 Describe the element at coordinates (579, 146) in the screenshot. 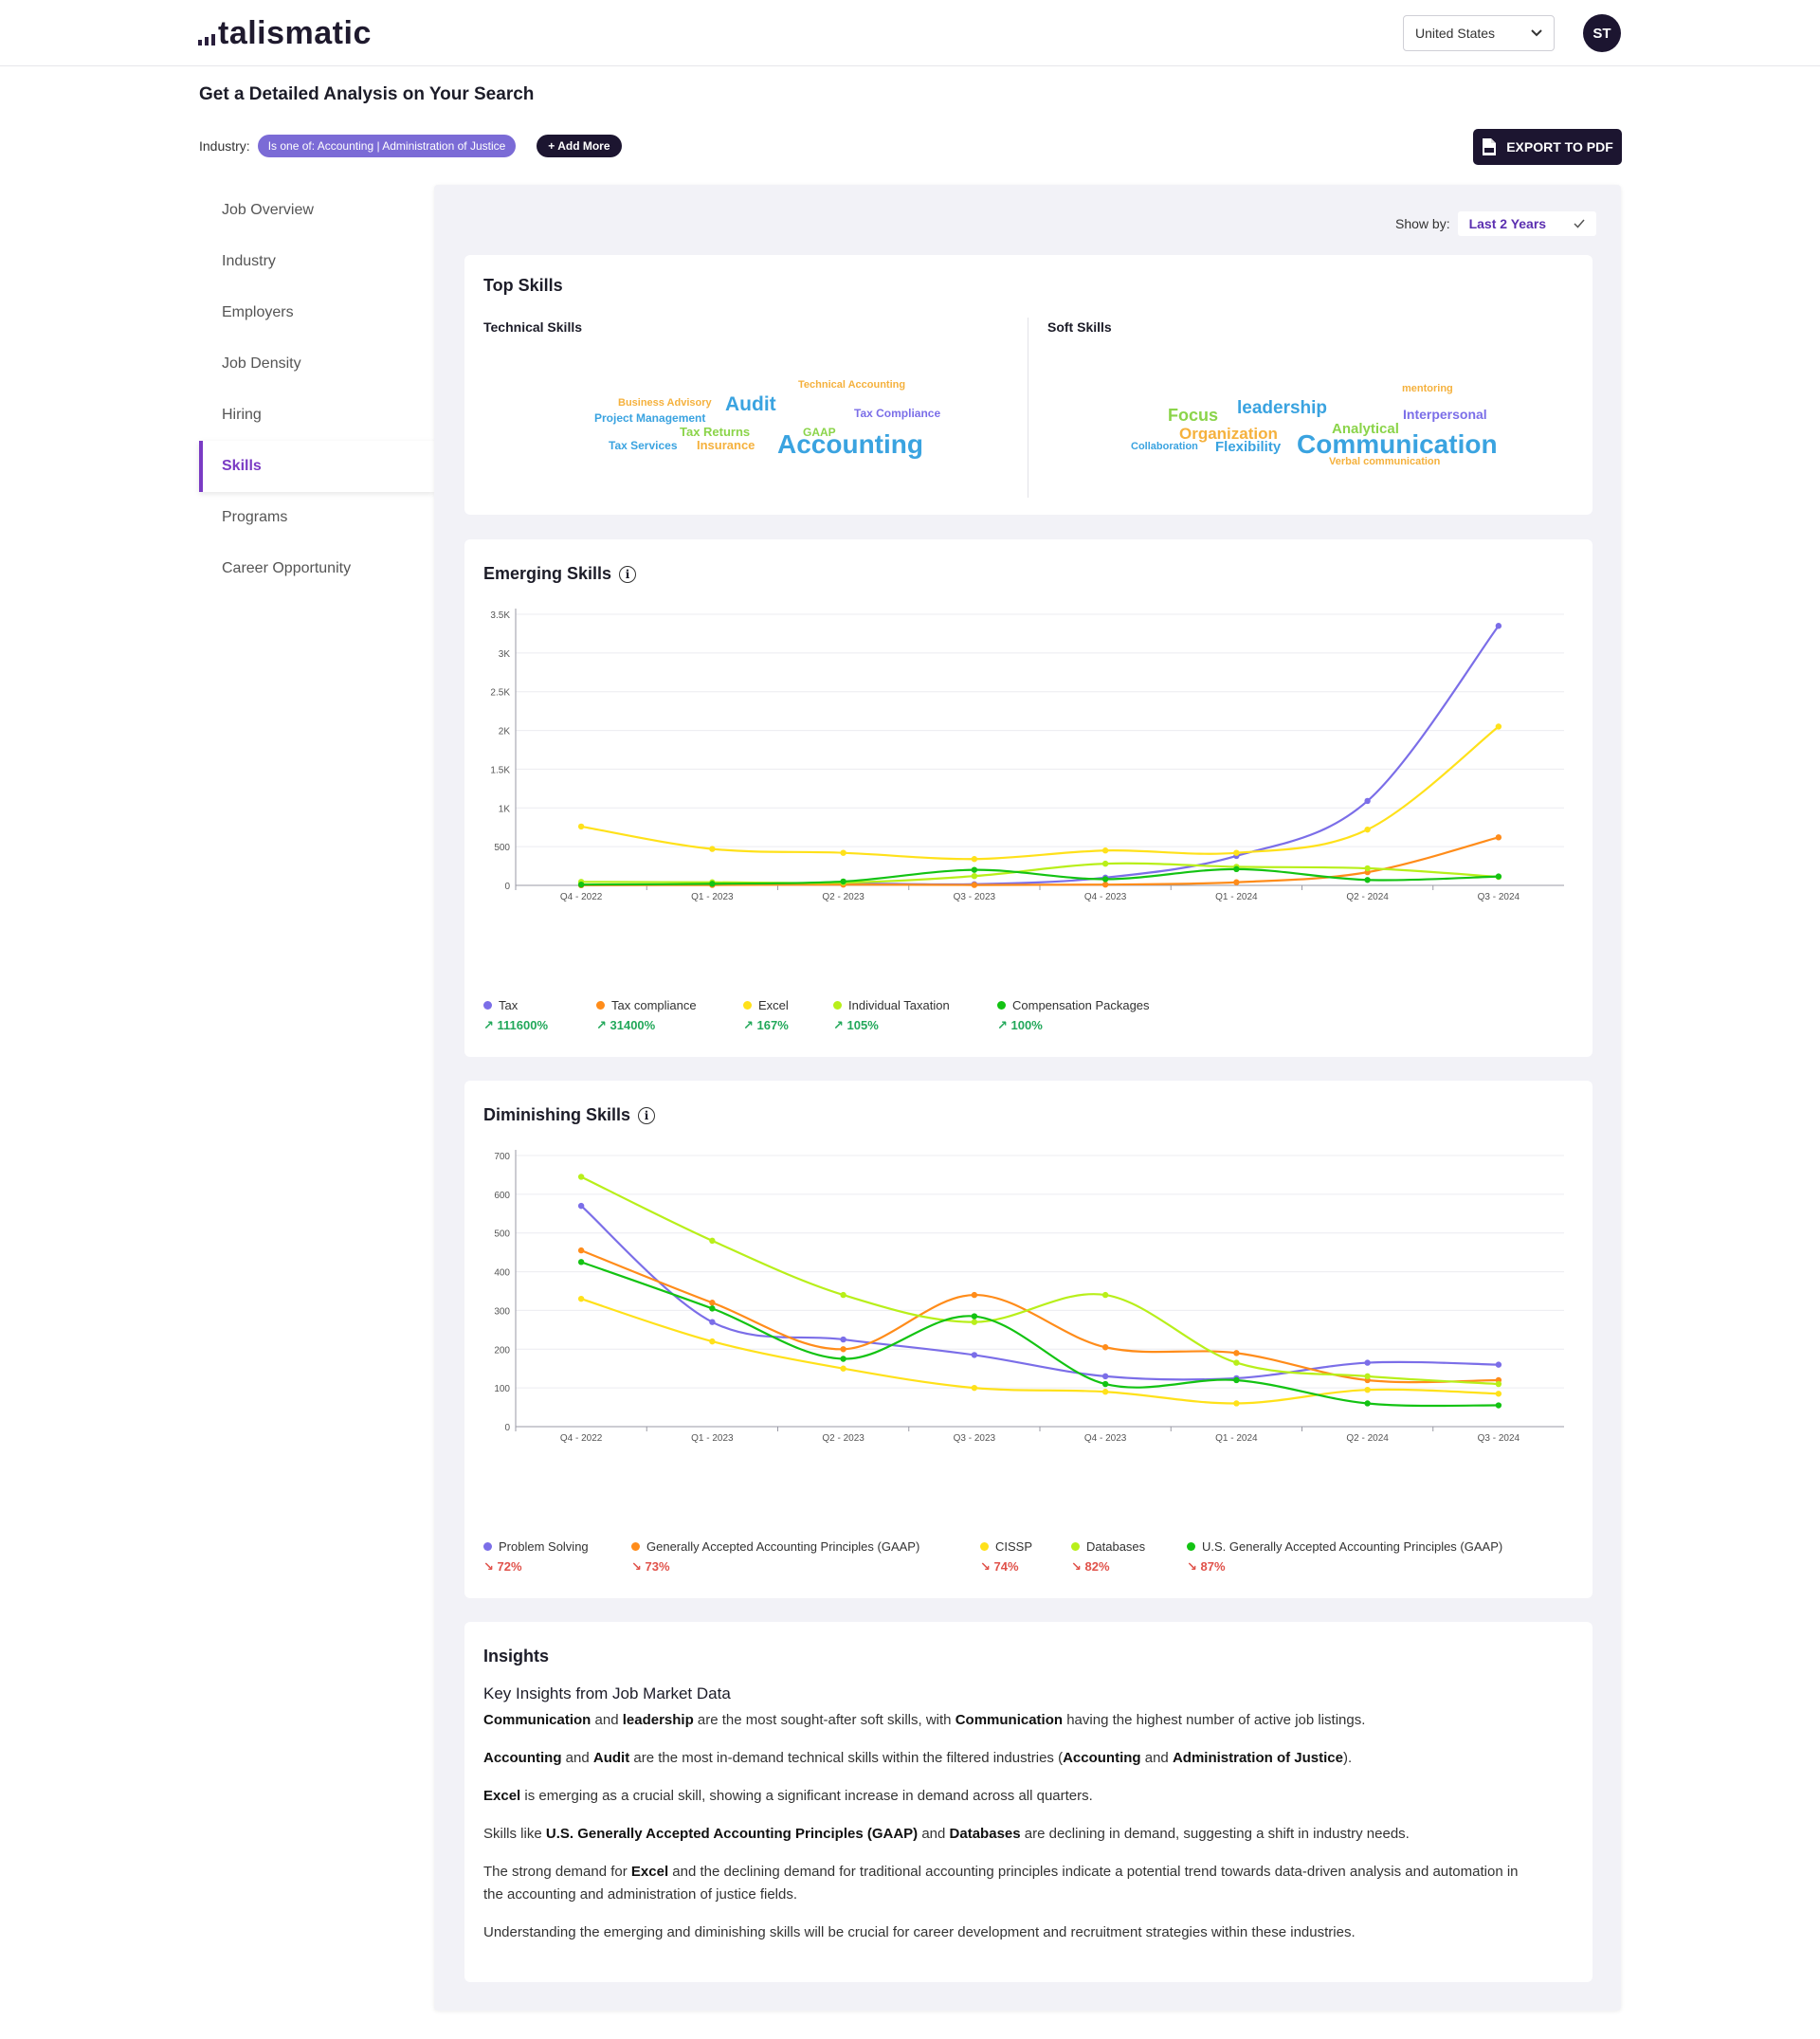

I see `add-more-button: + Add More` at that location.